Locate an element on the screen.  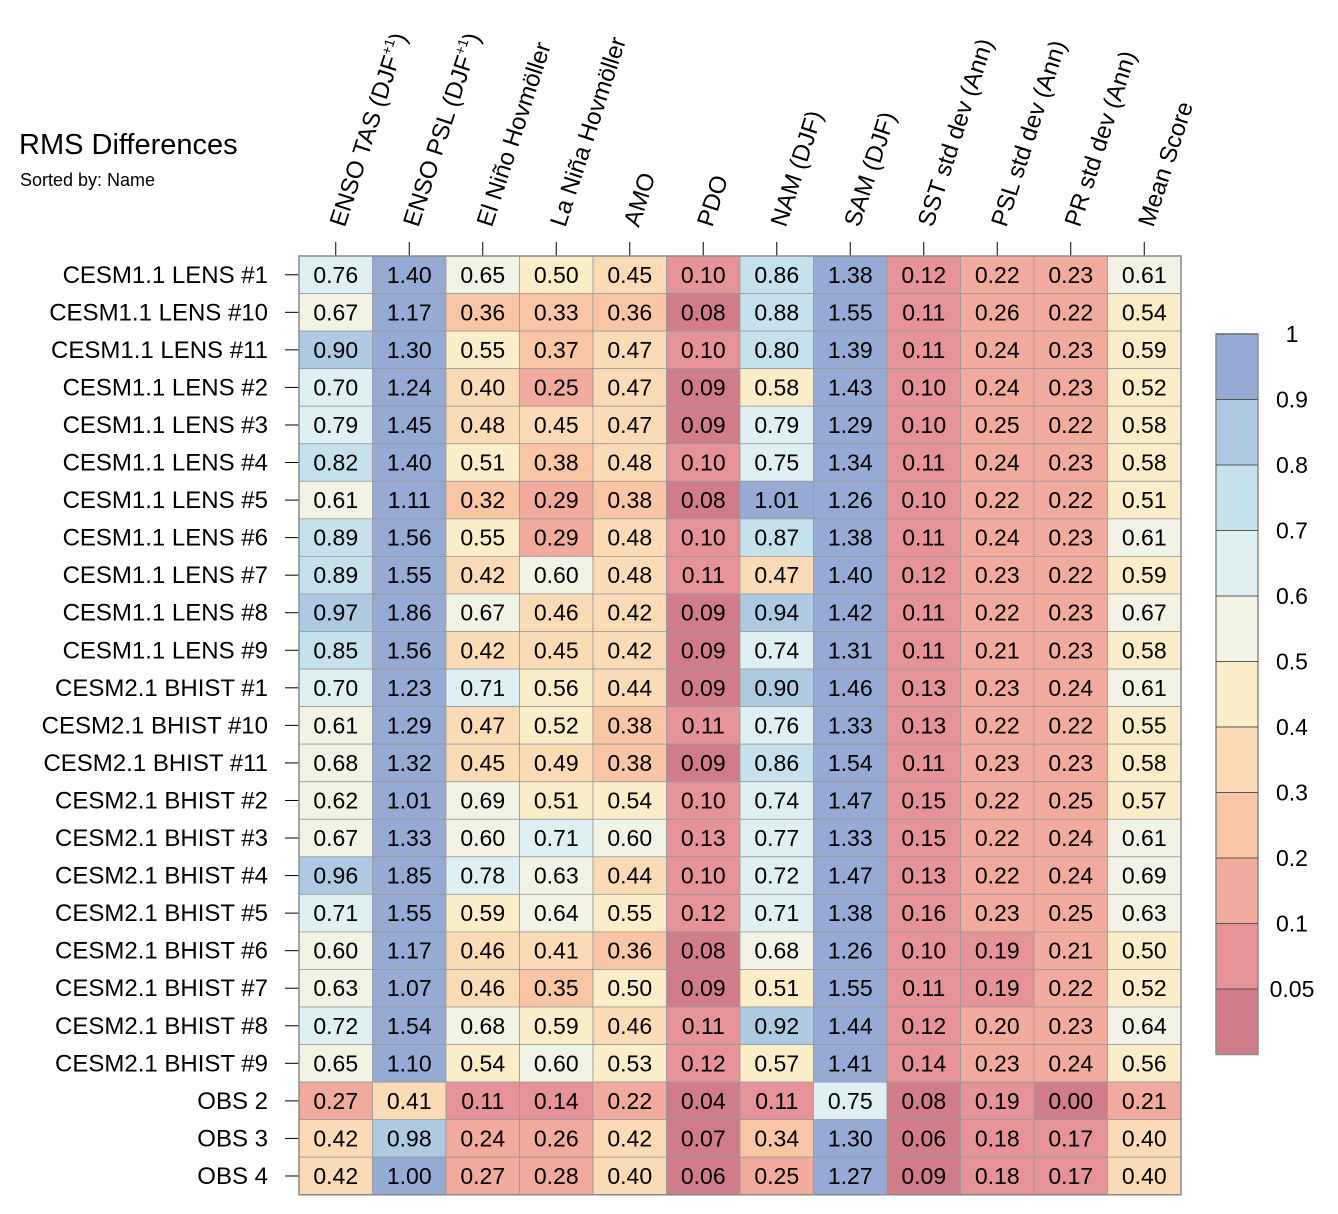
cell-value-label: 0.90 is located at coordinates (335, 350).